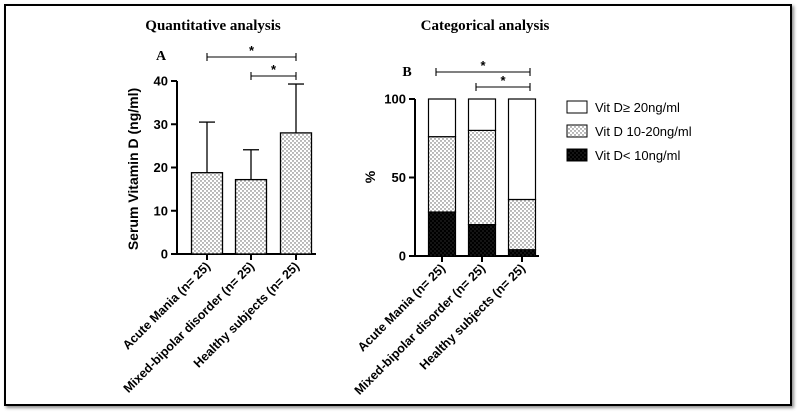 Image resolution: width=798 pixels, height=412 pixels. What do you see at coordinates (406, 72) in the screenshot?
I see `panel-b-label: B` at bounding box center [406, 72].